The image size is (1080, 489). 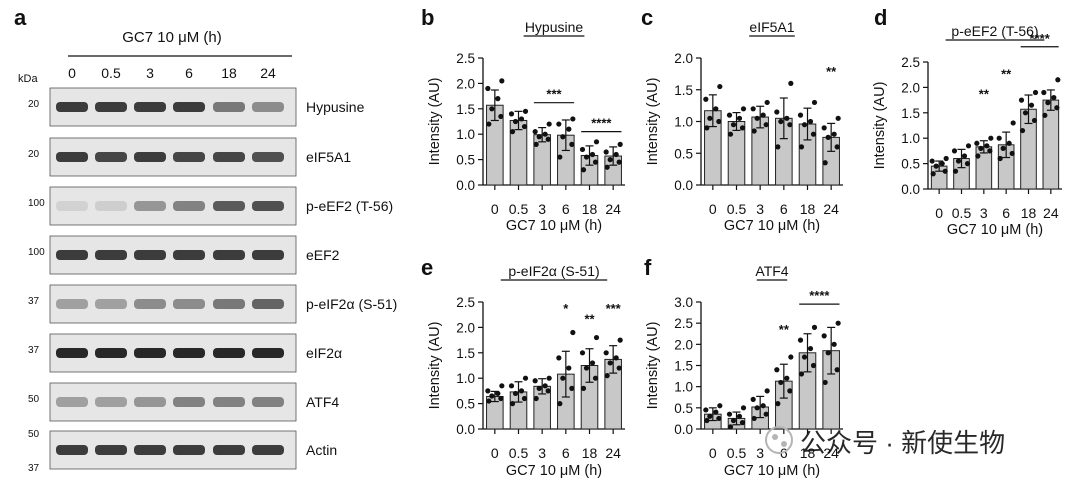 I want to click on panel-d-letter: d, so click(x=880, y=17).